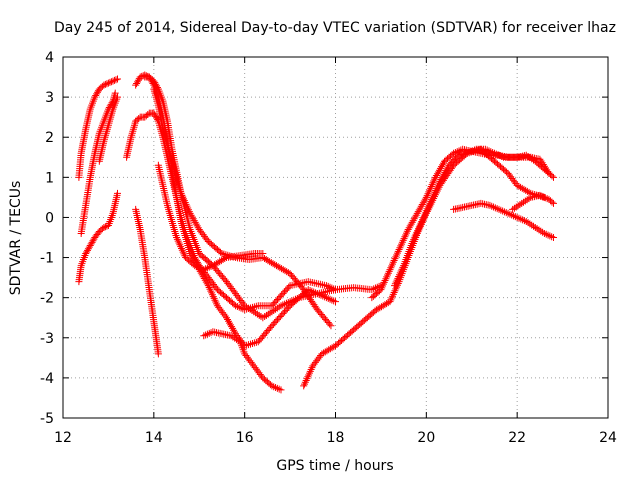 The width and height of the screenshot is (640, 480). I want to click on y-tick-label: -4, so click(47, 379).